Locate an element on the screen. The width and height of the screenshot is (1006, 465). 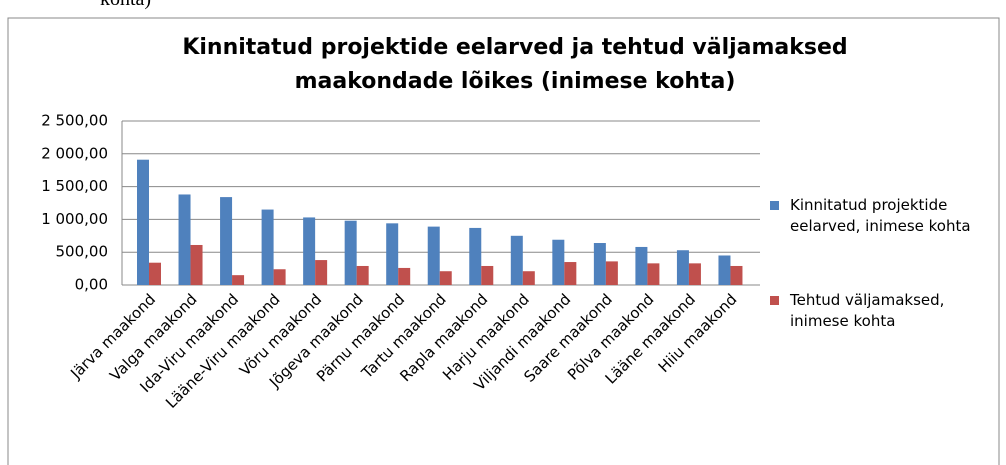
y-tick-label: 0,00 is located at coordinates (91, 285).